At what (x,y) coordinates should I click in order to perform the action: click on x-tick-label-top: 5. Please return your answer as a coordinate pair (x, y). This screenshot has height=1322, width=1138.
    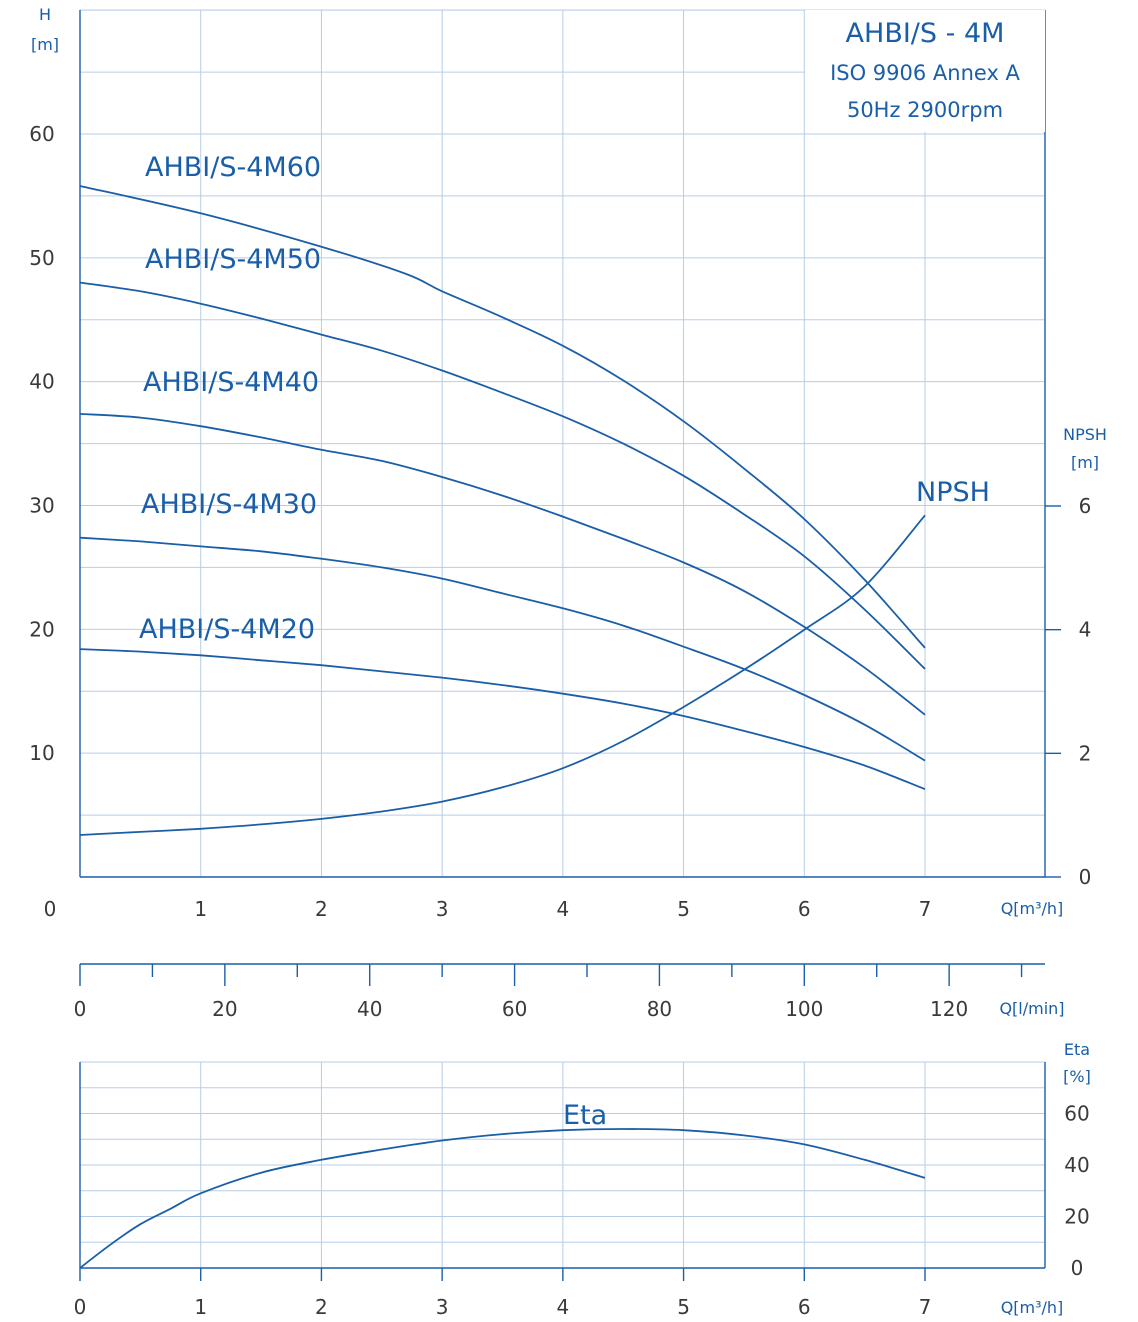
    Looking at the image, I should click on (683, 909).